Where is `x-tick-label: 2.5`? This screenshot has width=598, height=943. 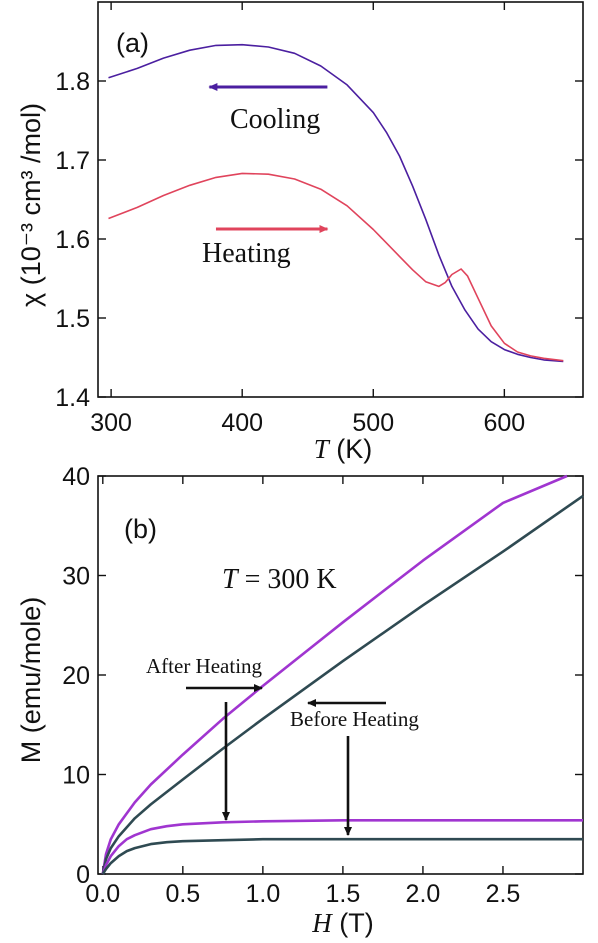
x-tick-label: 2.5 is located at coordinates (503, 894).